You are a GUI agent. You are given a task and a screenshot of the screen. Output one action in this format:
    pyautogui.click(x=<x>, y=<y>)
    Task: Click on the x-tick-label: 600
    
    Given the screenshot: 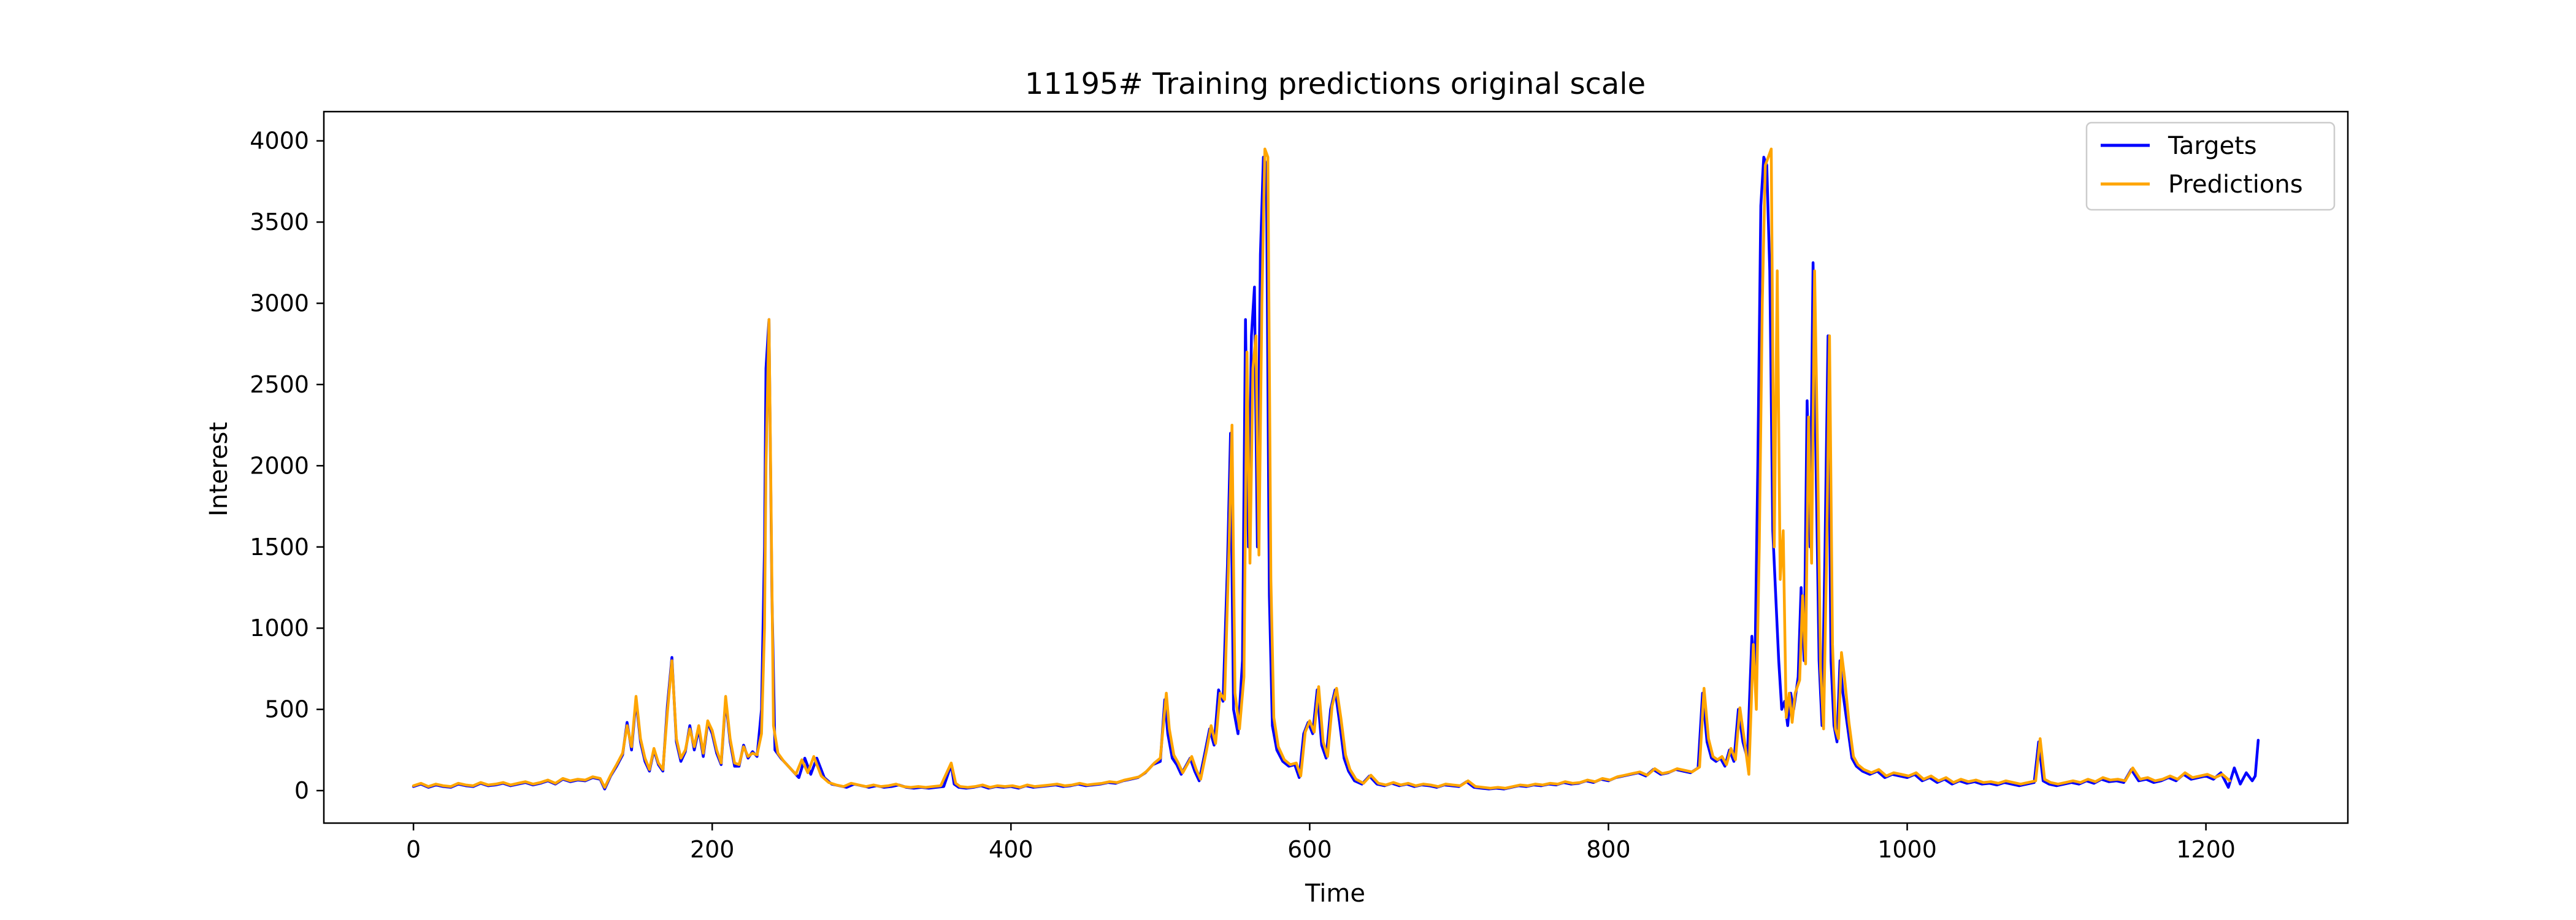 What is the action you would take?
    pyautogui.click(x=1309, y=849)
    